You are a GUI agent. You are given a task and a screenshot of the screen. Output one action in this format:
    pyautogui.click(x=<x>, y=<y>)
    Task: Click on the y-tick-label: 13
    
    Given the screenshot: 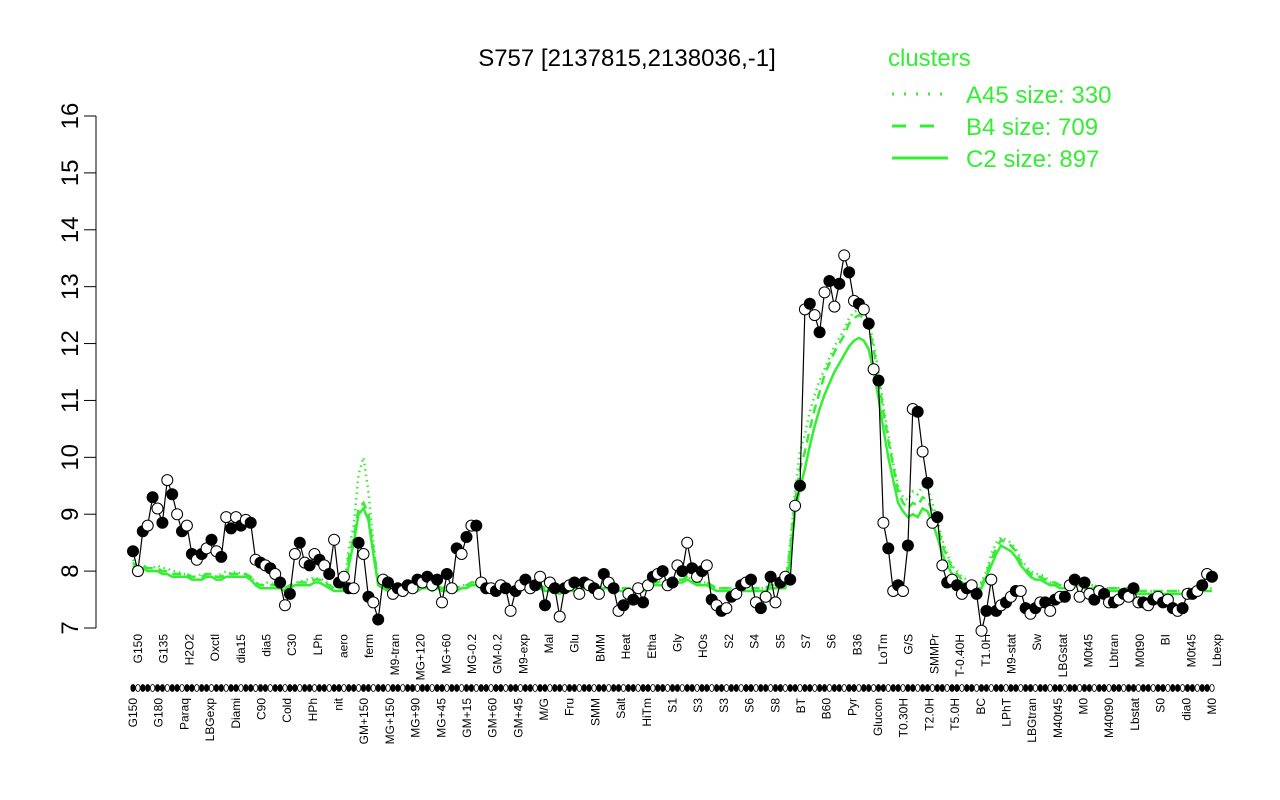 What is the action you would take?
    pyautogui.click(x=70, y=286)
    